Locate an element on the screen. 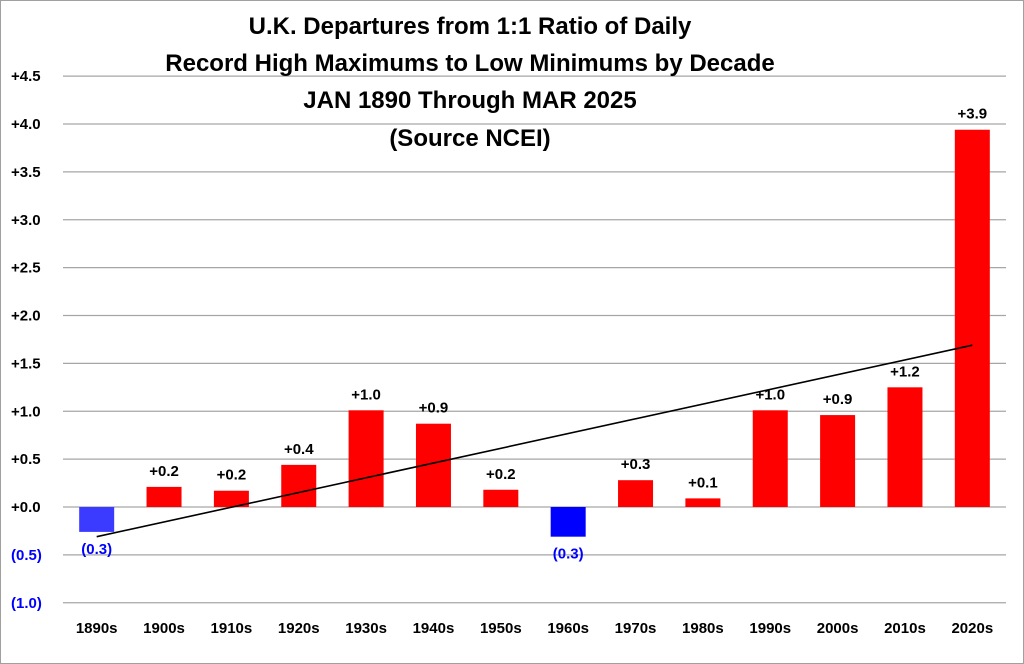 This screenshot has height=664, width=1024. y-tick-label: +2.0 is located at coordinates (26, 316).